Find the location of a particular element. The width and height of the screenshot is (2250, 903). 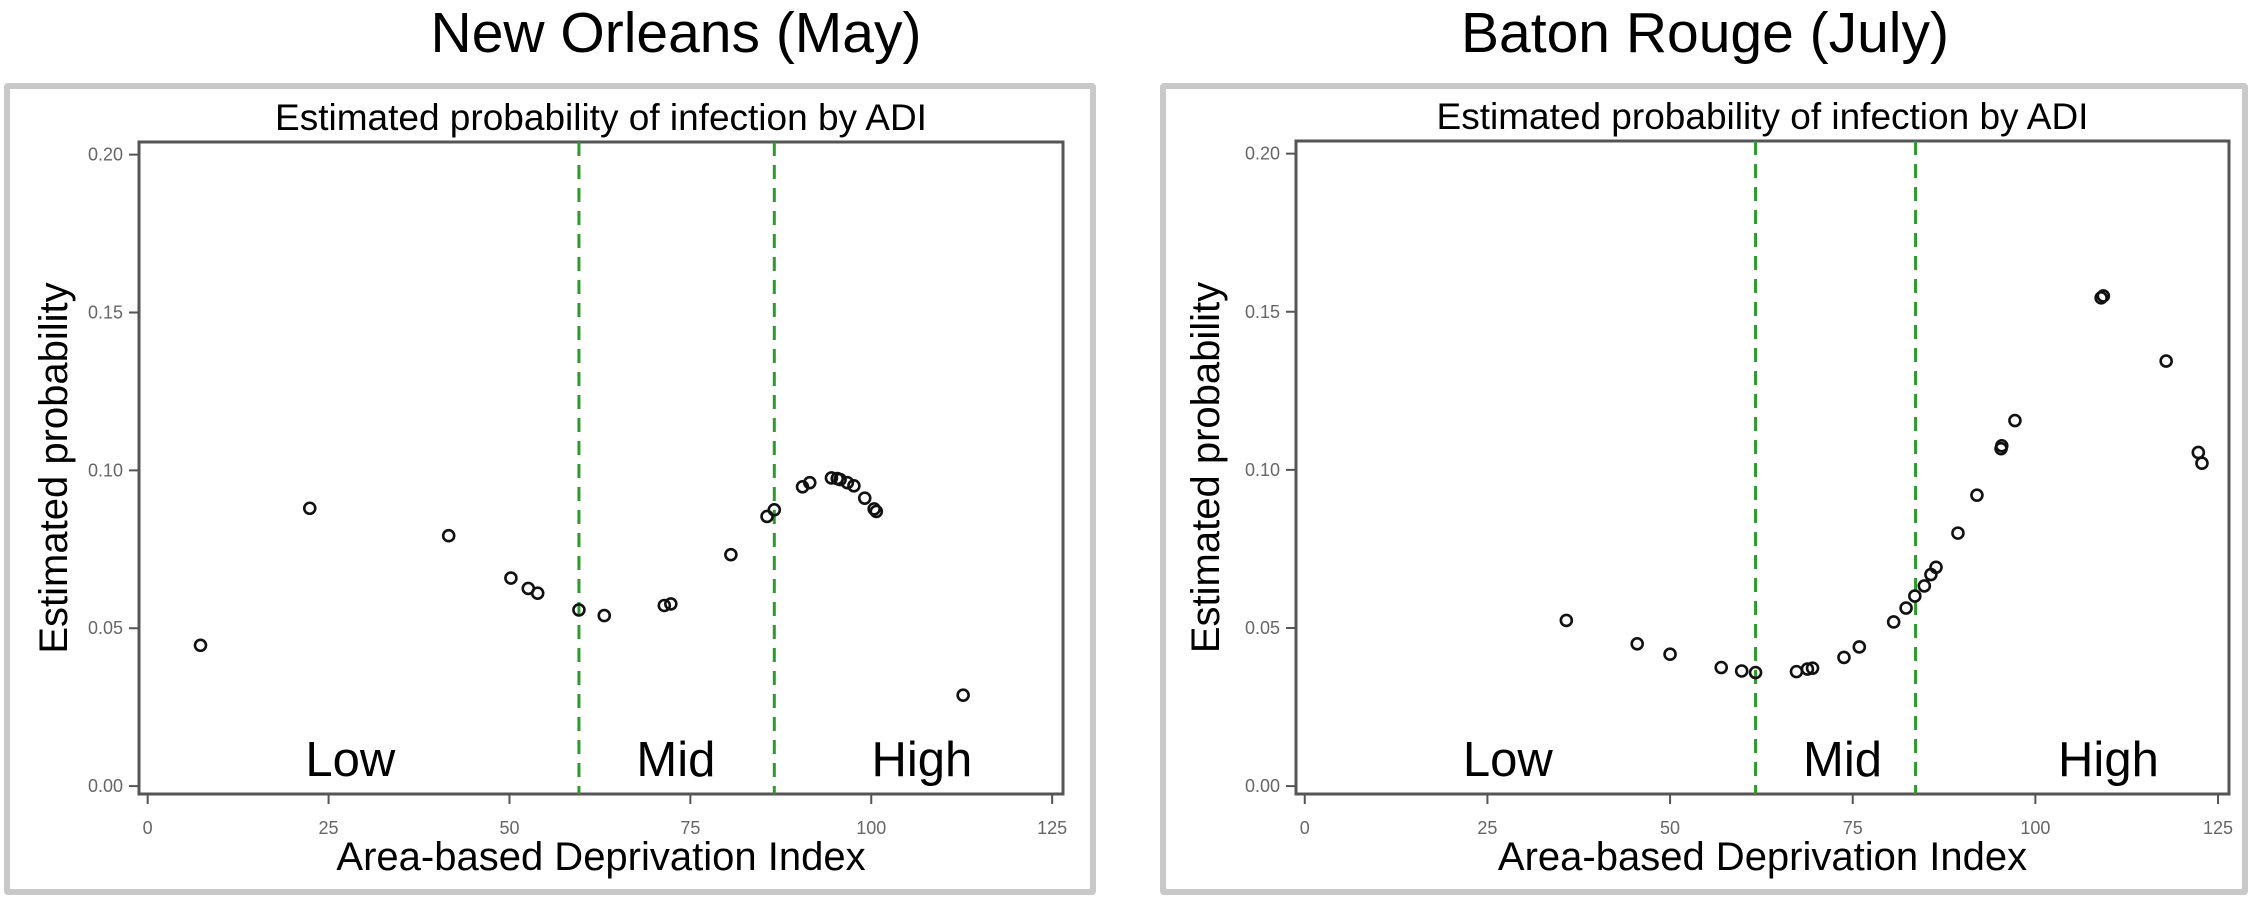

city-title-new-orleans: New Orleans (May) is located at coordinates (676, 33).